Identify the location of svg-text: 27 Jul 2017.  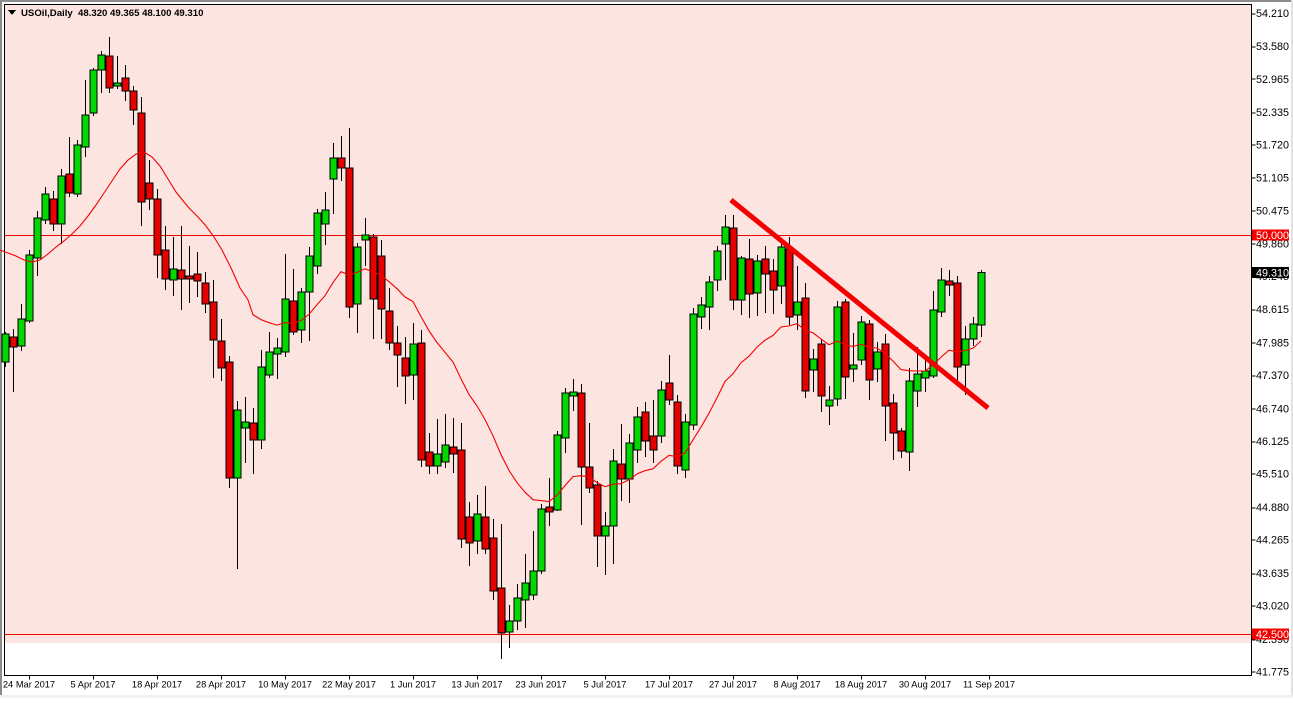
(733, 685).